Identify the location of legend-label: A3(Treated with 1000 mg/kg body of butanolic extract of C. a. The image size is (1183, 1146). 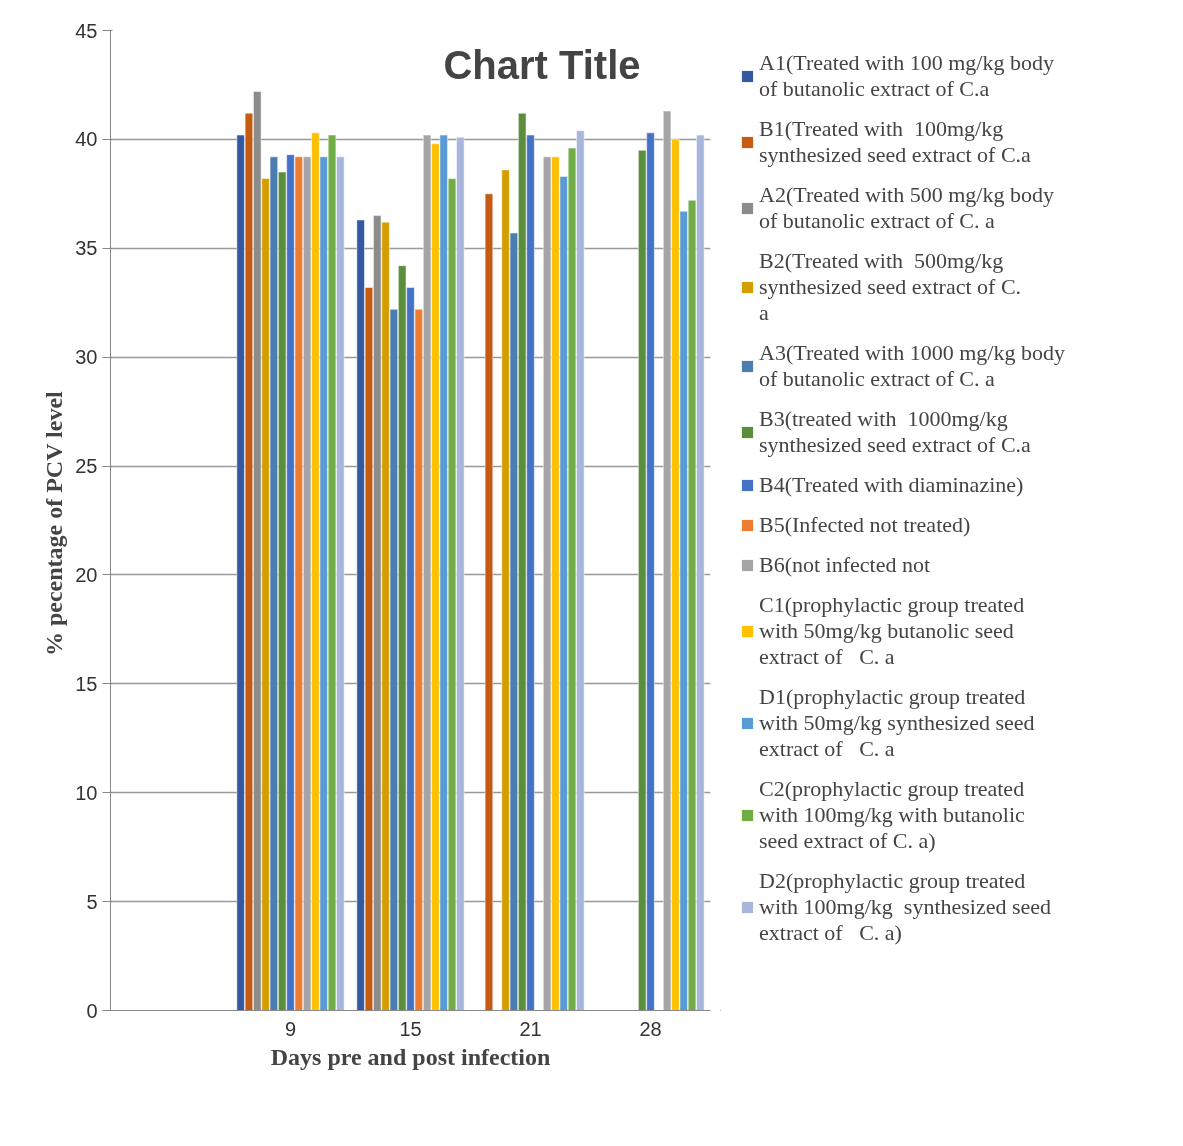
(912, 366).